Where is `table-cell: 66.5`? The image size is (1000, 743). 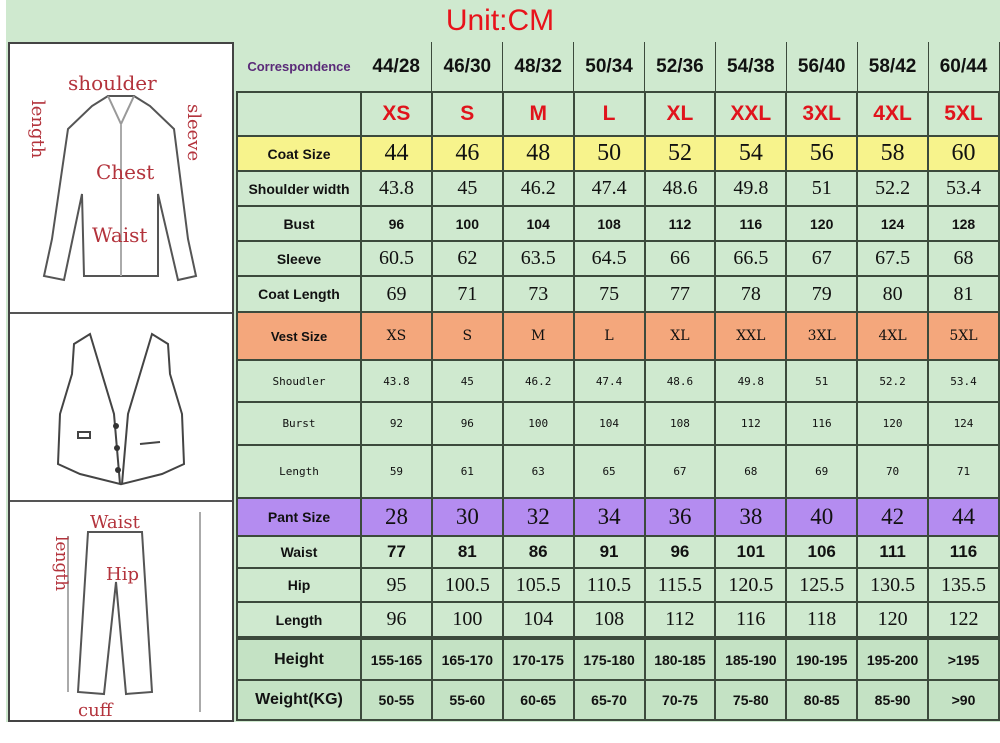
table-cell: 66.5 is located at coordinates (751, 258).